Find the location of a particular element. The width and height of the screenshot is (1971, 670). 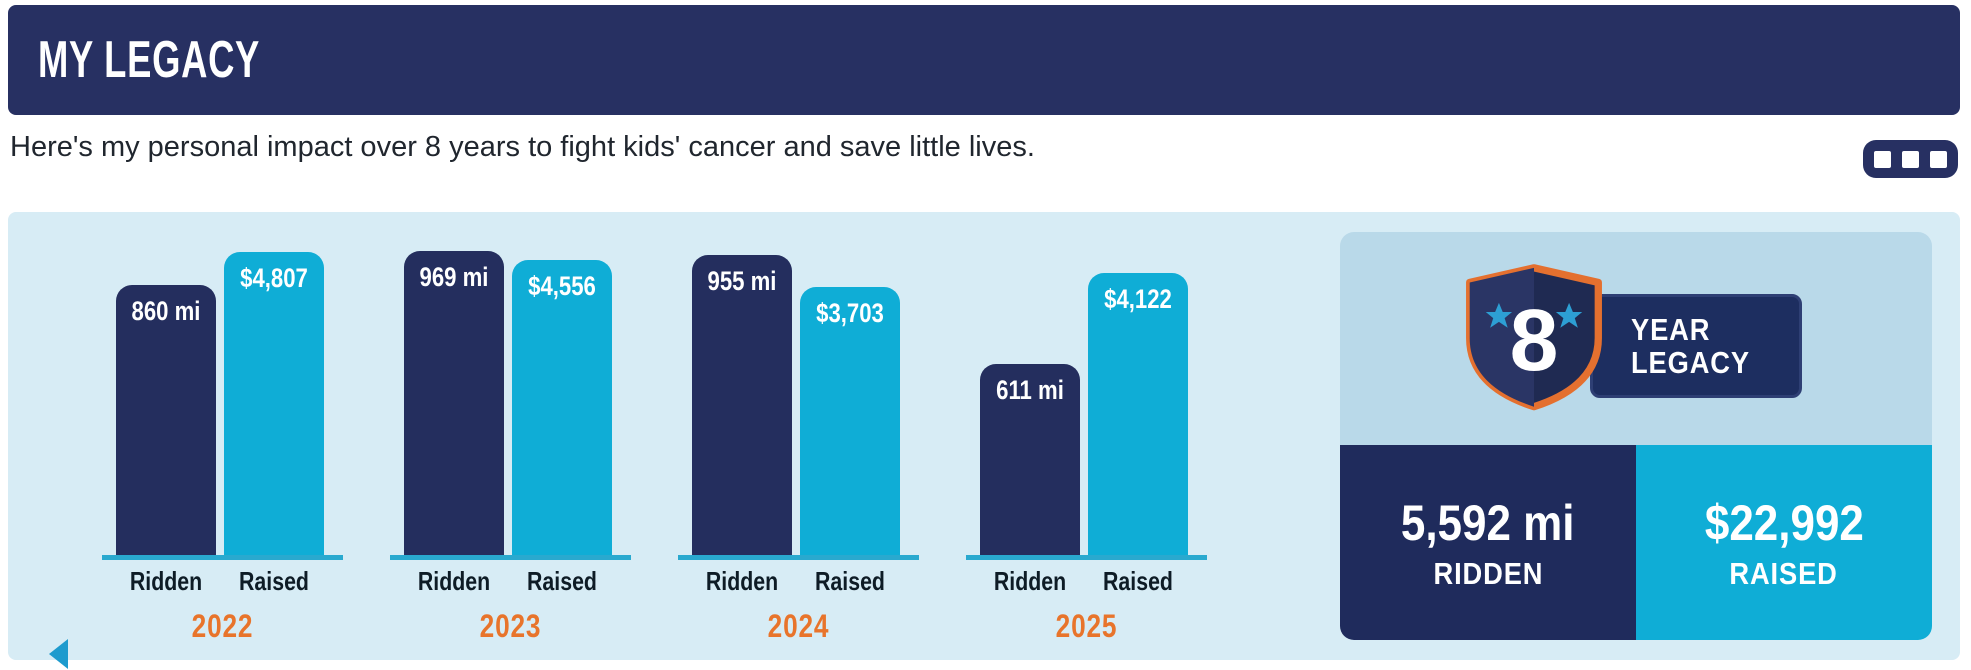

year-group-2024: 955 mi $3,703 Ridden Raised 2024 is located at coordinates (798, 436).